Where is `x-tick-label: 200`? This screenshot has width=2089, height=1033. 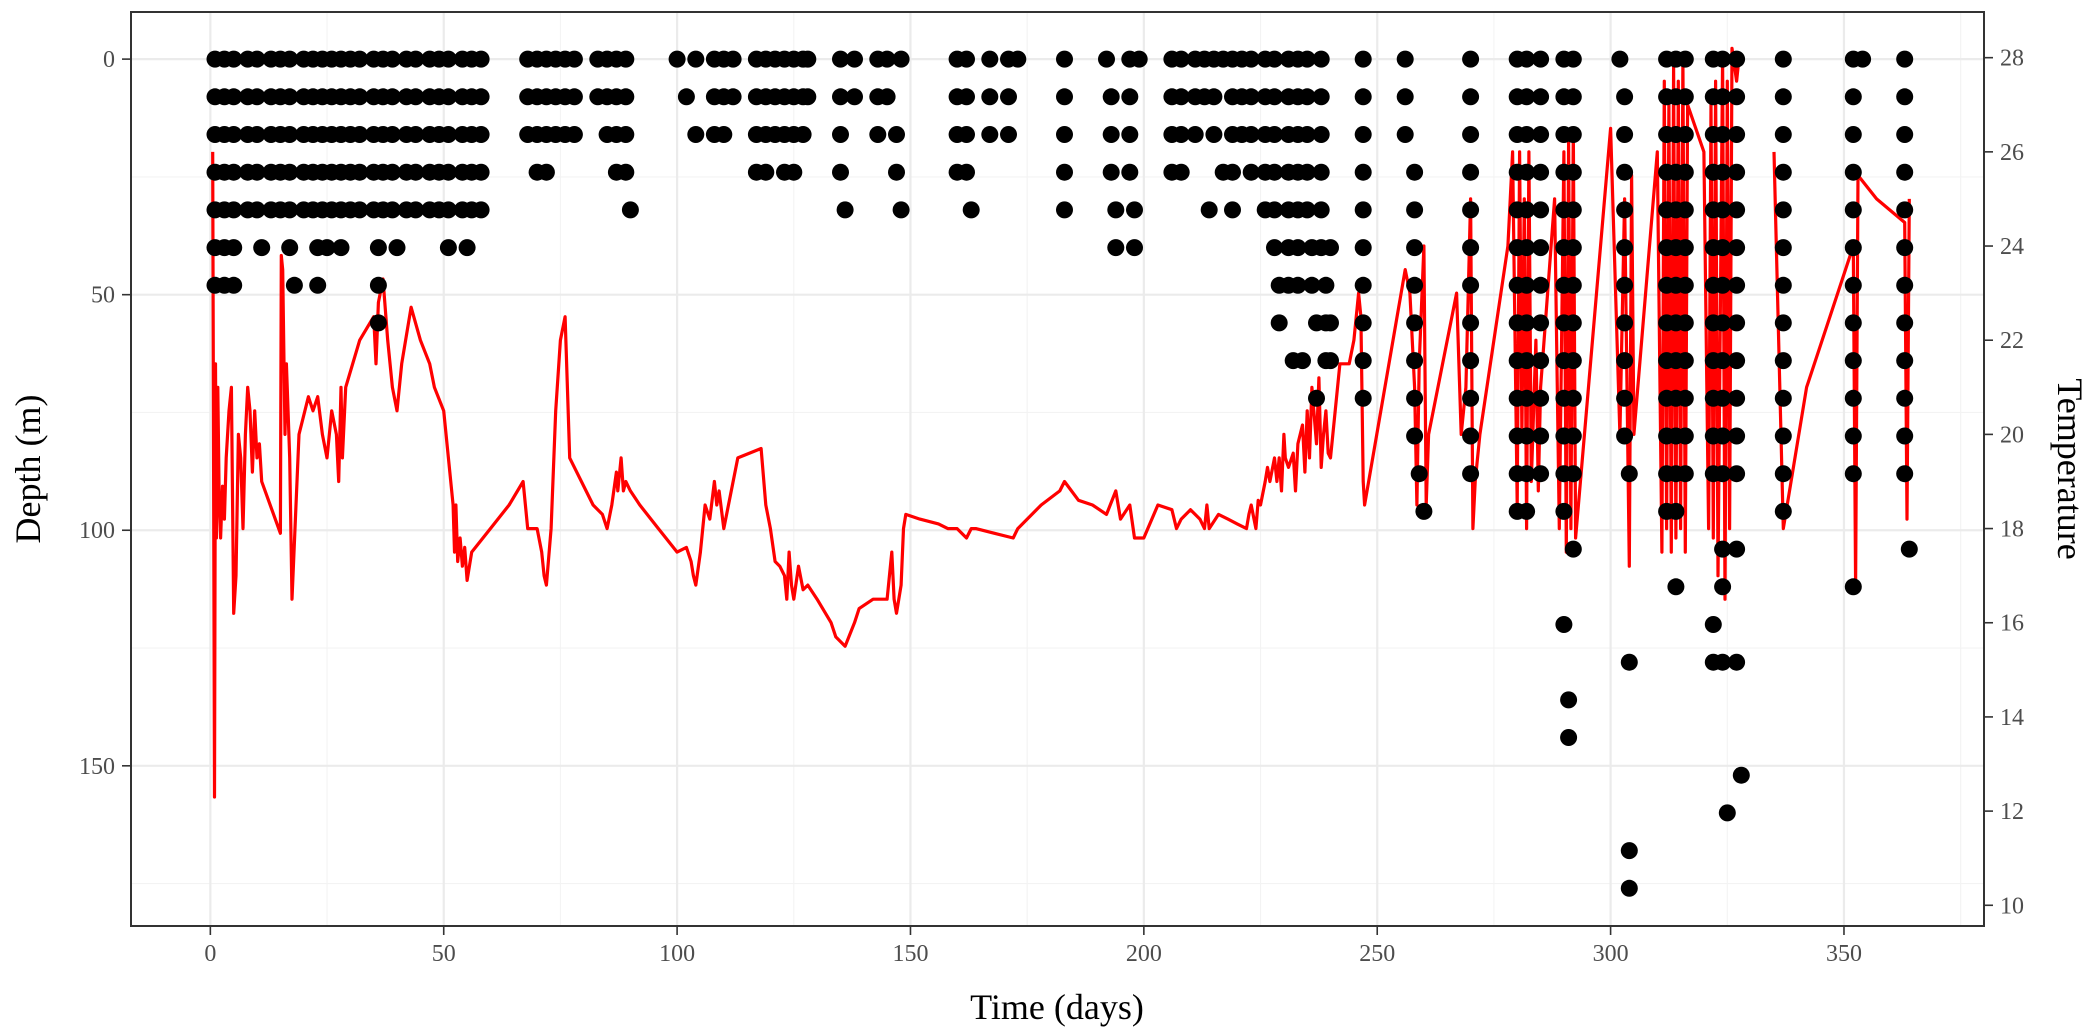
x-tick-label: 200 is located at coordinates (1144, 954).